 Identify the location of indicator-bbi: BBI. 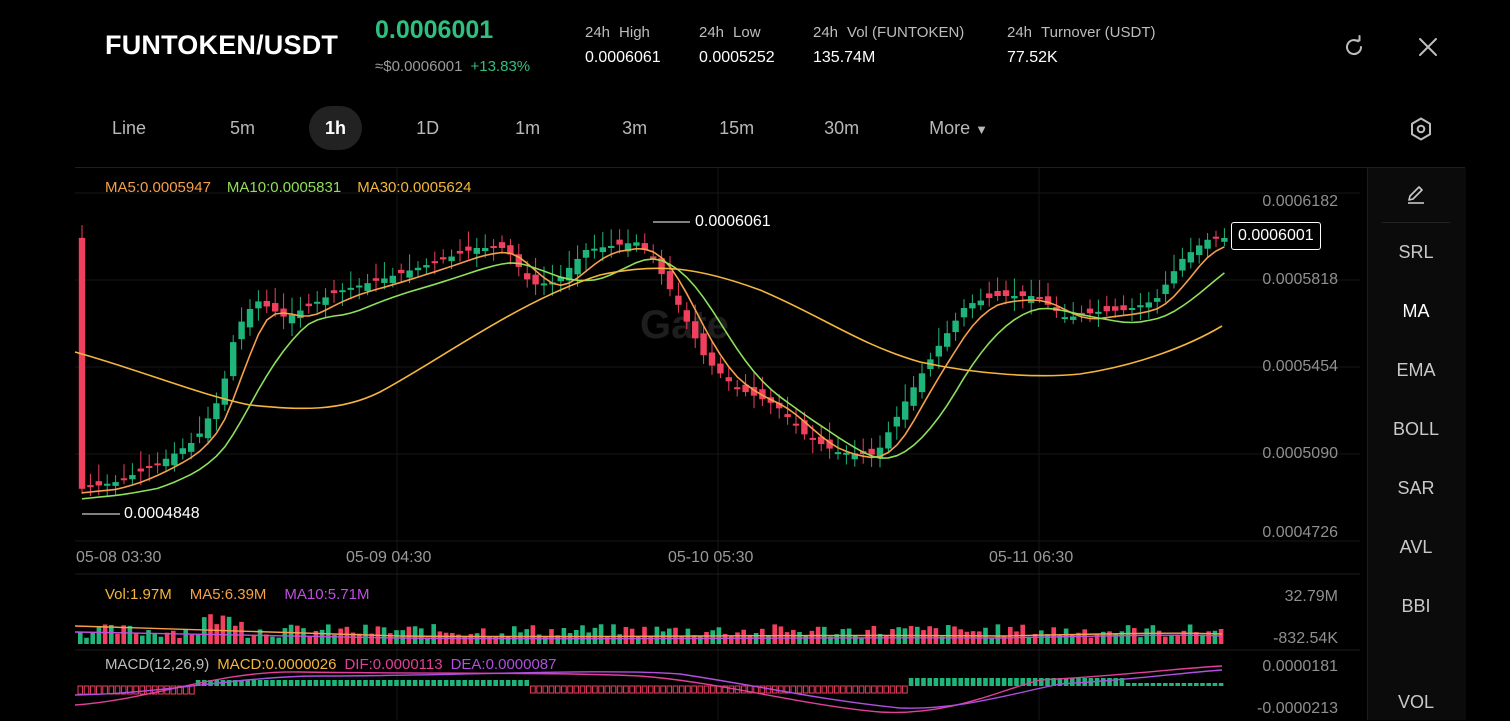
(1416, 606).